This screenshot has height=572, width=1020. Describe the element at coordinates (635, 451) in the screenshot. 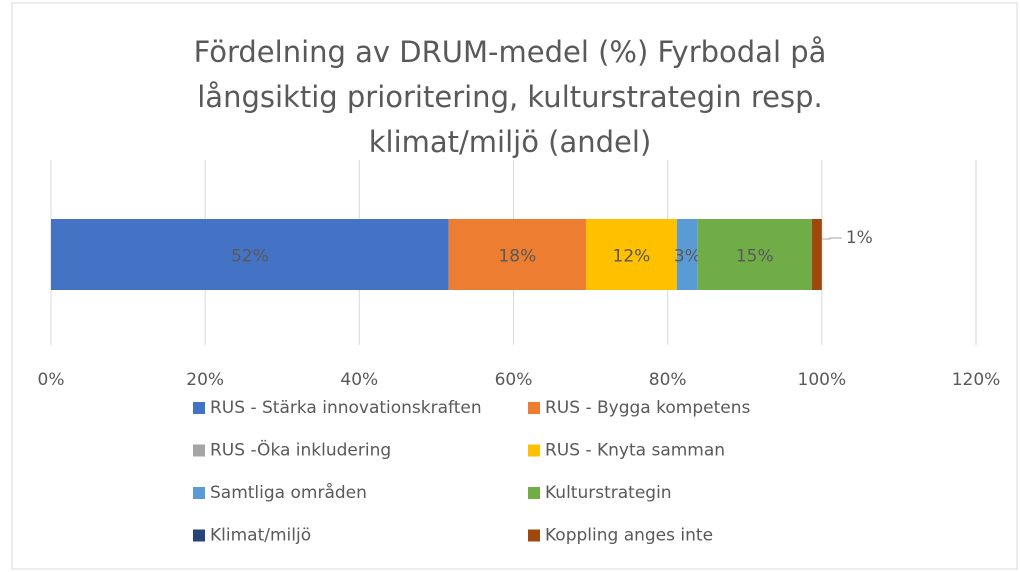

I see `legend-label: RUS - Knyta samman` at that location.